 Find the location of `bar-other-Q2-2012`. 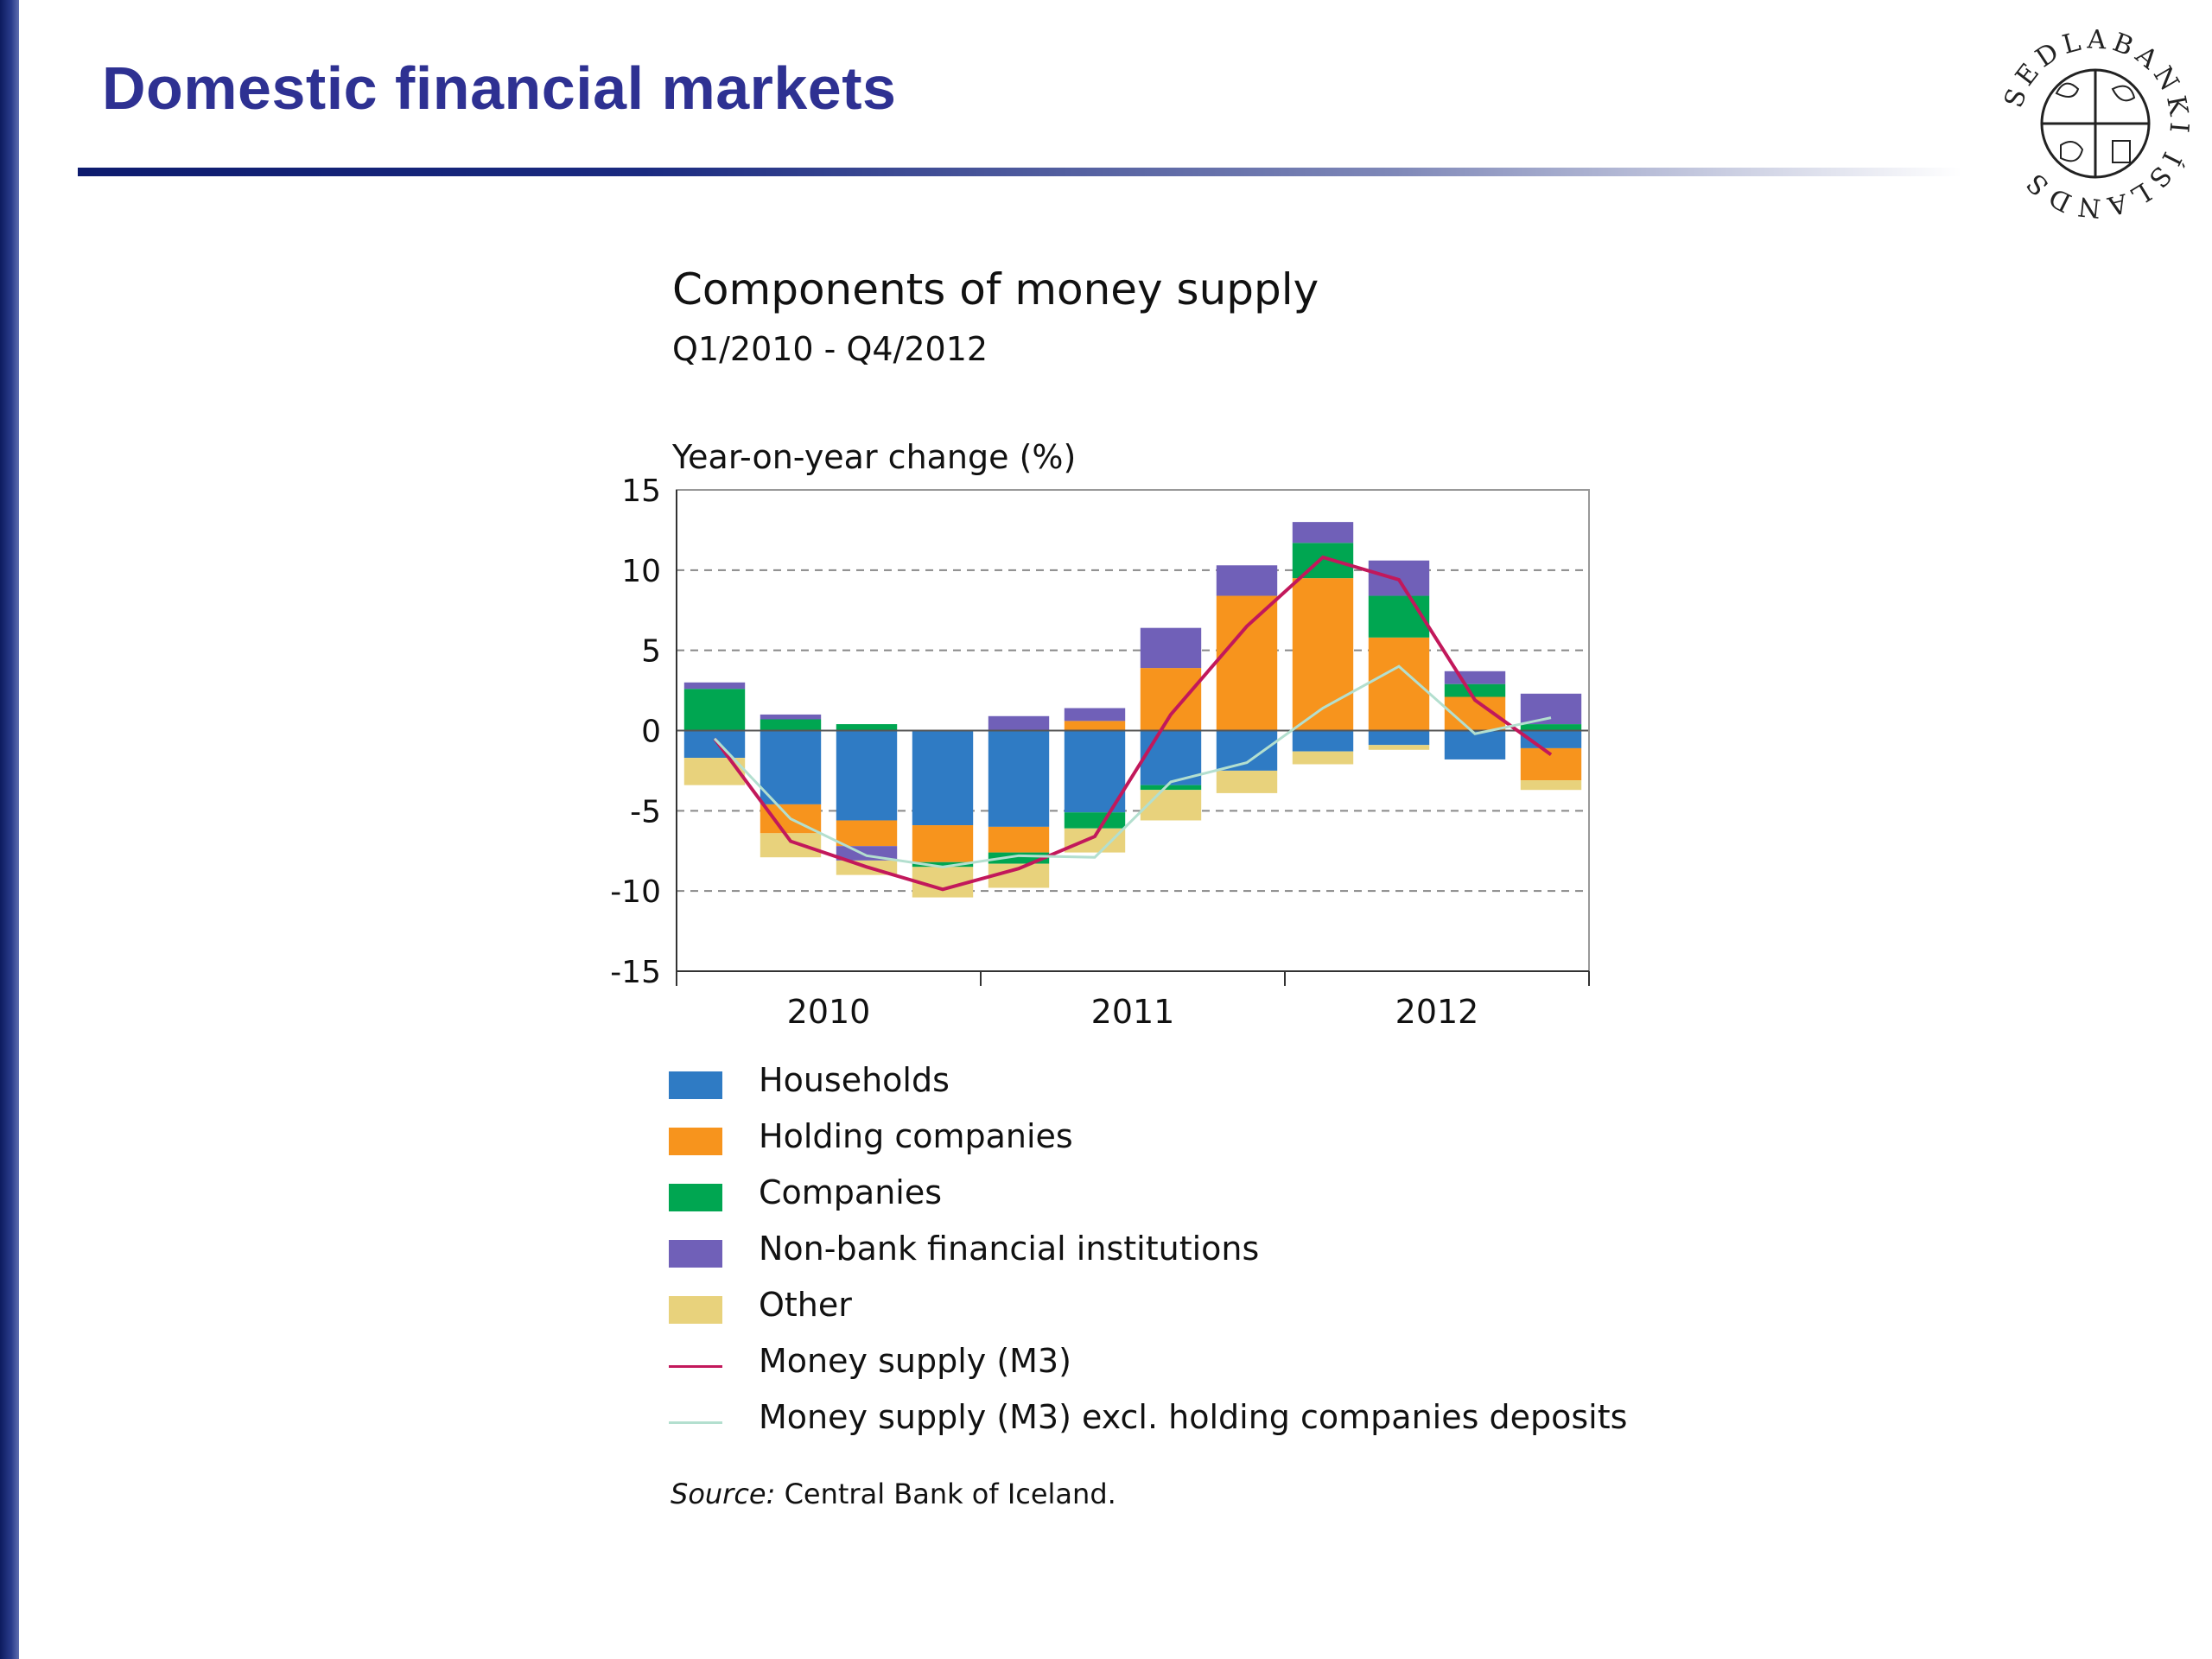

bar-other-Q2-2012 is located at coordinates (1399, 747).